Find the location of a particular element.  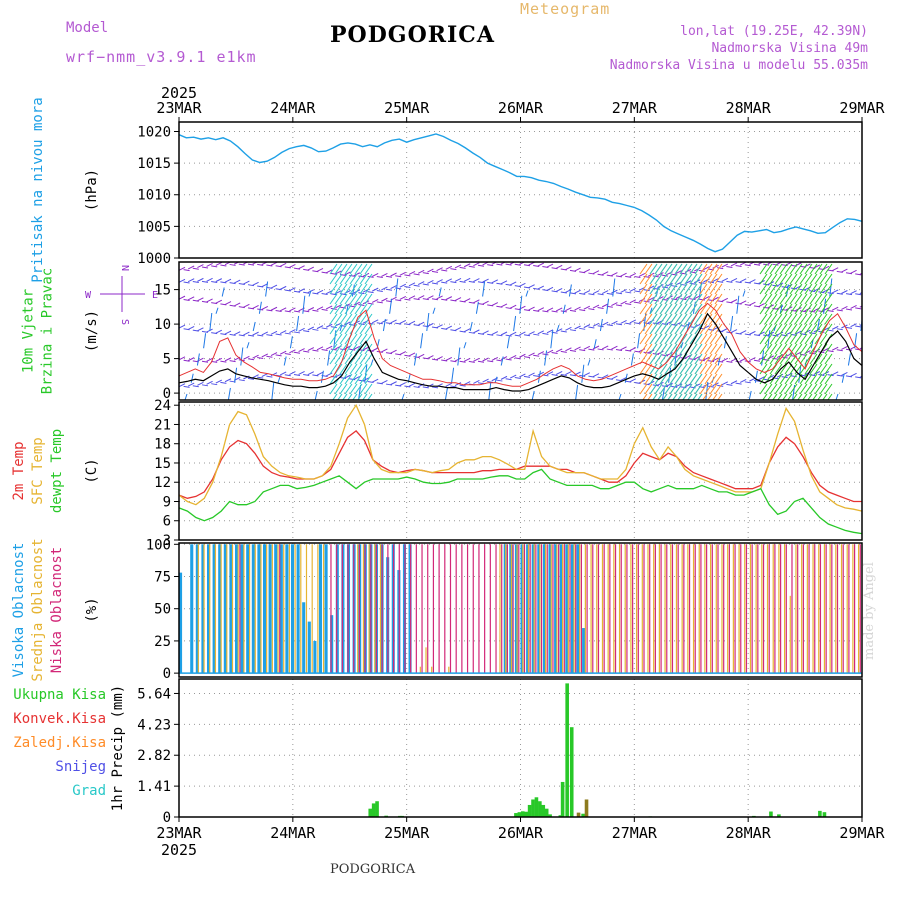

pressure-ylabel: (hPa) is located at coordinates (92, 190).